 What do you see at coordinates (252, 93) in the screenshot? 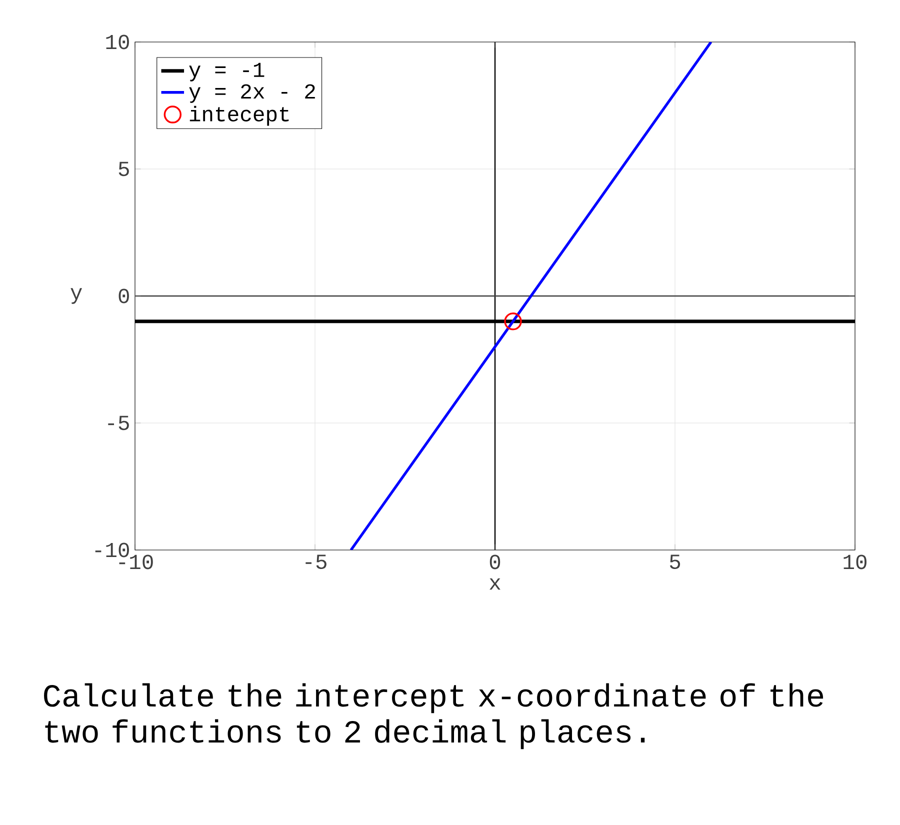
I see `legend-label: y = 2x - 2` at bounding box center [252, 93].